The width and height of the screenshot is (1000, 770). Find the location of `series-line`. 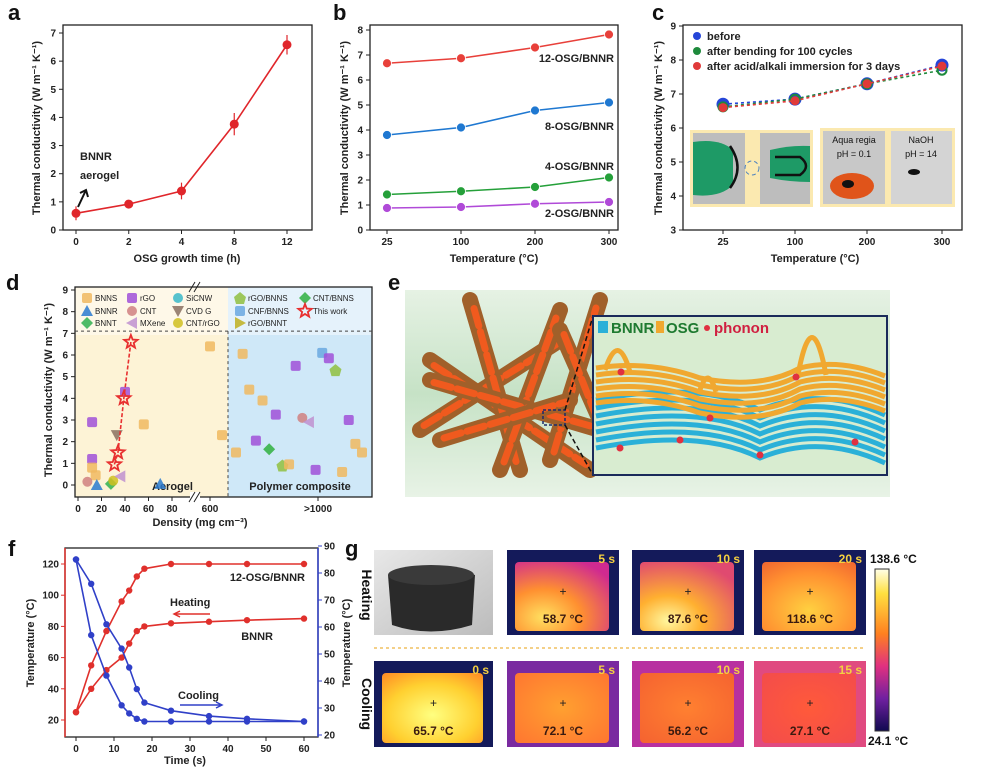

series-line is located at coordinates (498, 118).